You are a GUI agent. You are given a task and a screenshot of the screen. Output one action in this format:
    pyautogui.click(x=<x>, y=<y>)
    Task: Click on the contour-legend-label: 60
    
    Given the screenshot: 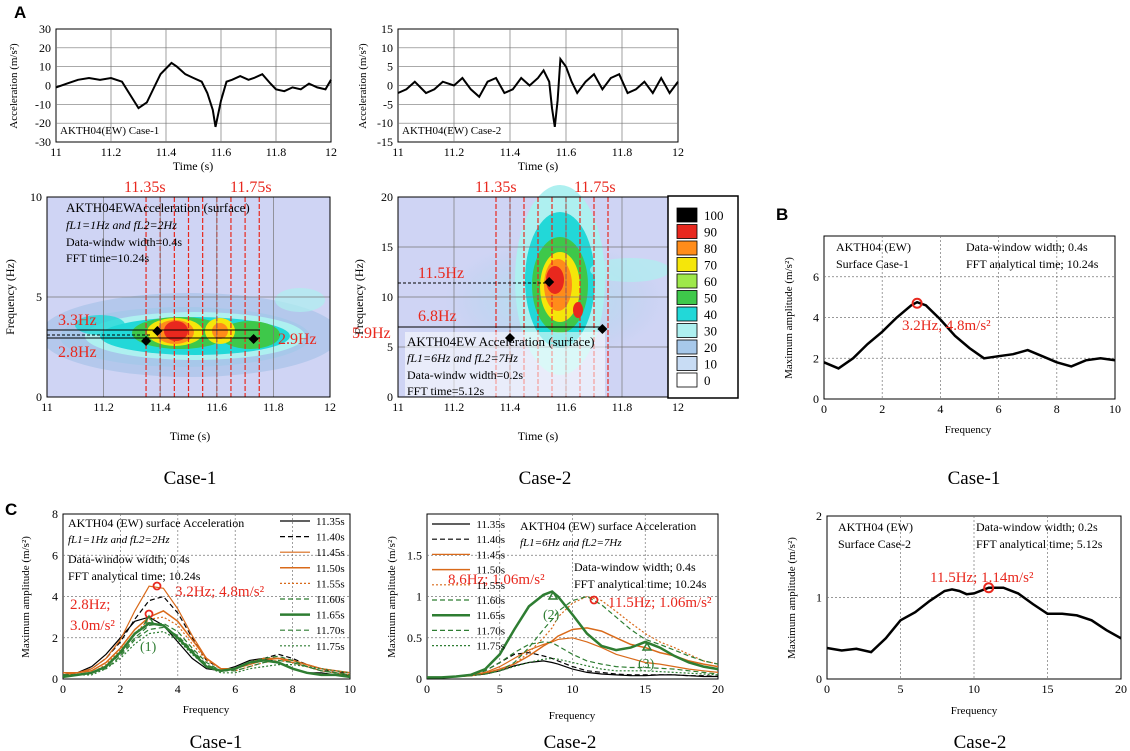 What is the action you would take?
    pyautogui.click(x=710, y=281)
    